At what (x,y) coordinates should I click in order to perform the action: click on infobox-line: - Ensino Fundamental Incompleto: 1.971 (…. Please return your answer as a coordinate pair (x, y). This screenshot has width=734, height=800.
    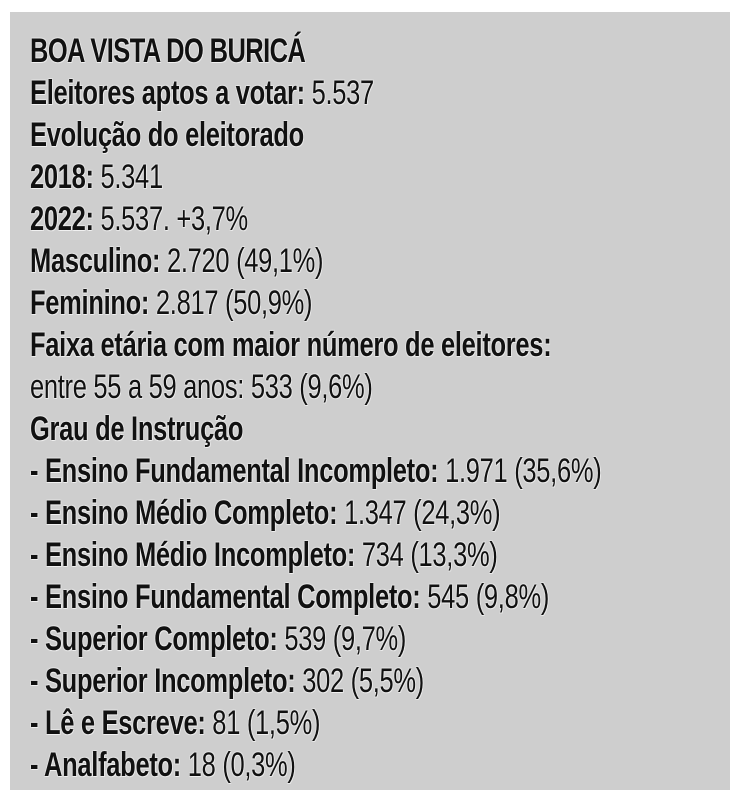
    Looking at the image, I should click on (382, 471).